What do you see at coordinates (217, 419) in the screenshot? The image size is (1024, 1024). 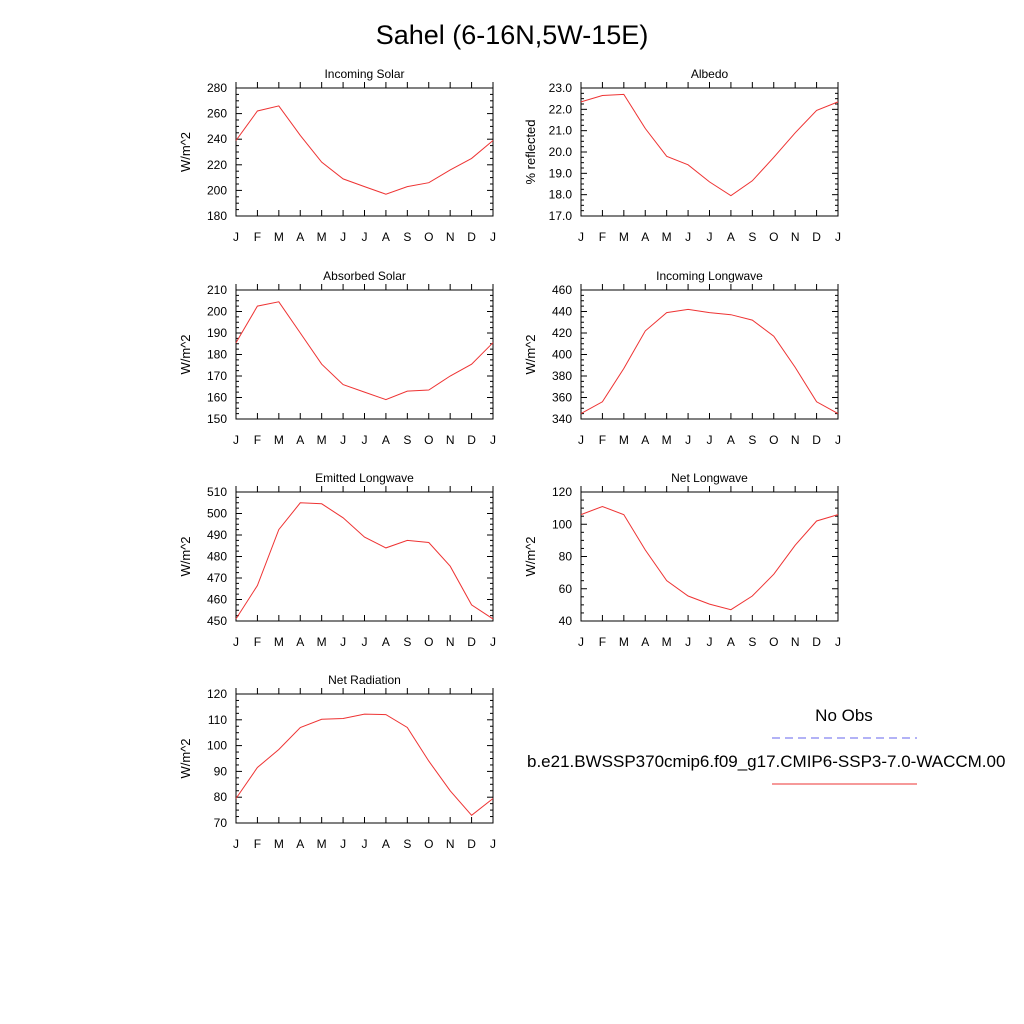 I see `y-tick-label: 150` at bounding box center [217, 419].